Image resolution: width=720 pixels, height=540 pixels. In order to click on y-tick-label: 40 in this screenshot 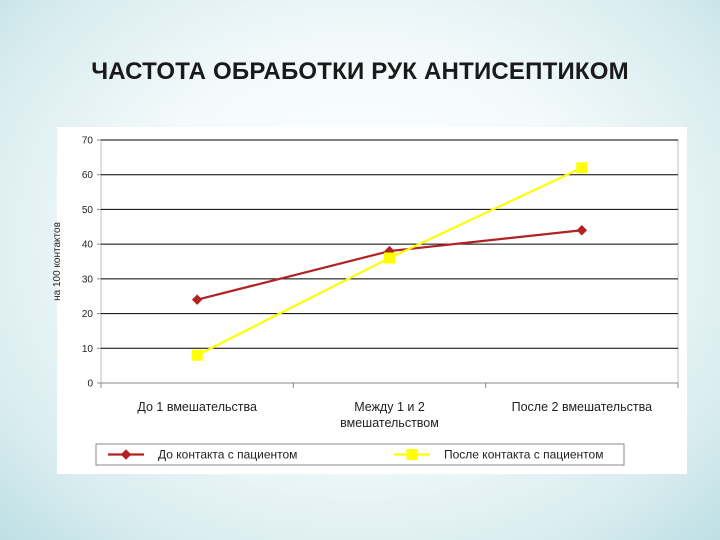, I will do `click(88, 245)`.